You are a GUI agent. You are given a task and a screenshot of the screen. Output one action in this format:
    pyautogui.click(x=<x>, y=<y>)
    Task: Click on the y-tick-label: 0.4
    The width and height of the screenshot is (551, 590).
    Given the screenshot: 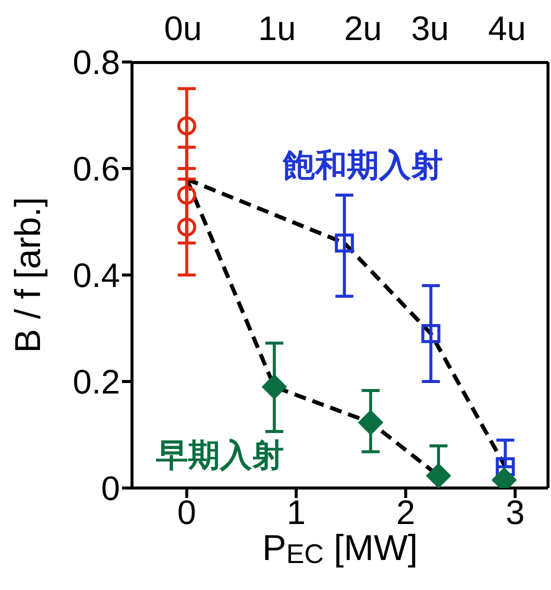 What is the action you would take?
    pyautogui.click(x=96, y=276)
    